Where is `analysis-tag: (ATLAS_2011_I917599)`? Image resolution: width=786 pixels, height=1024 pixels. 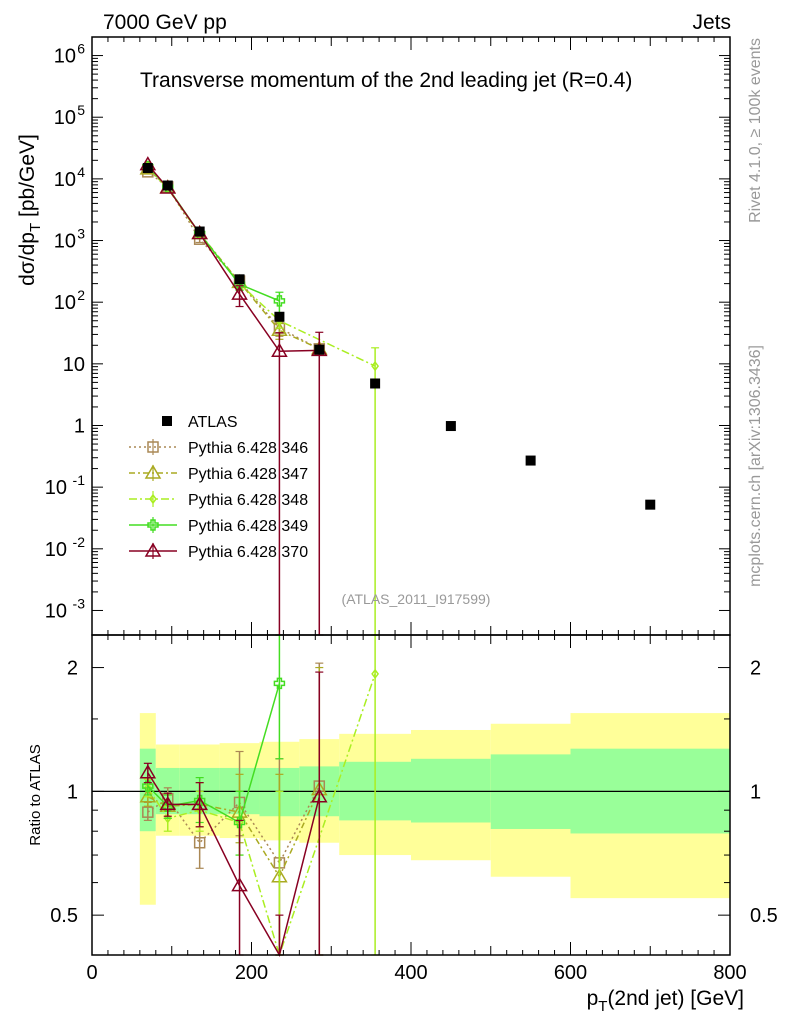
analysis-tag: (ATLAS_2011_I917599) is located at coordinates (416, 599).